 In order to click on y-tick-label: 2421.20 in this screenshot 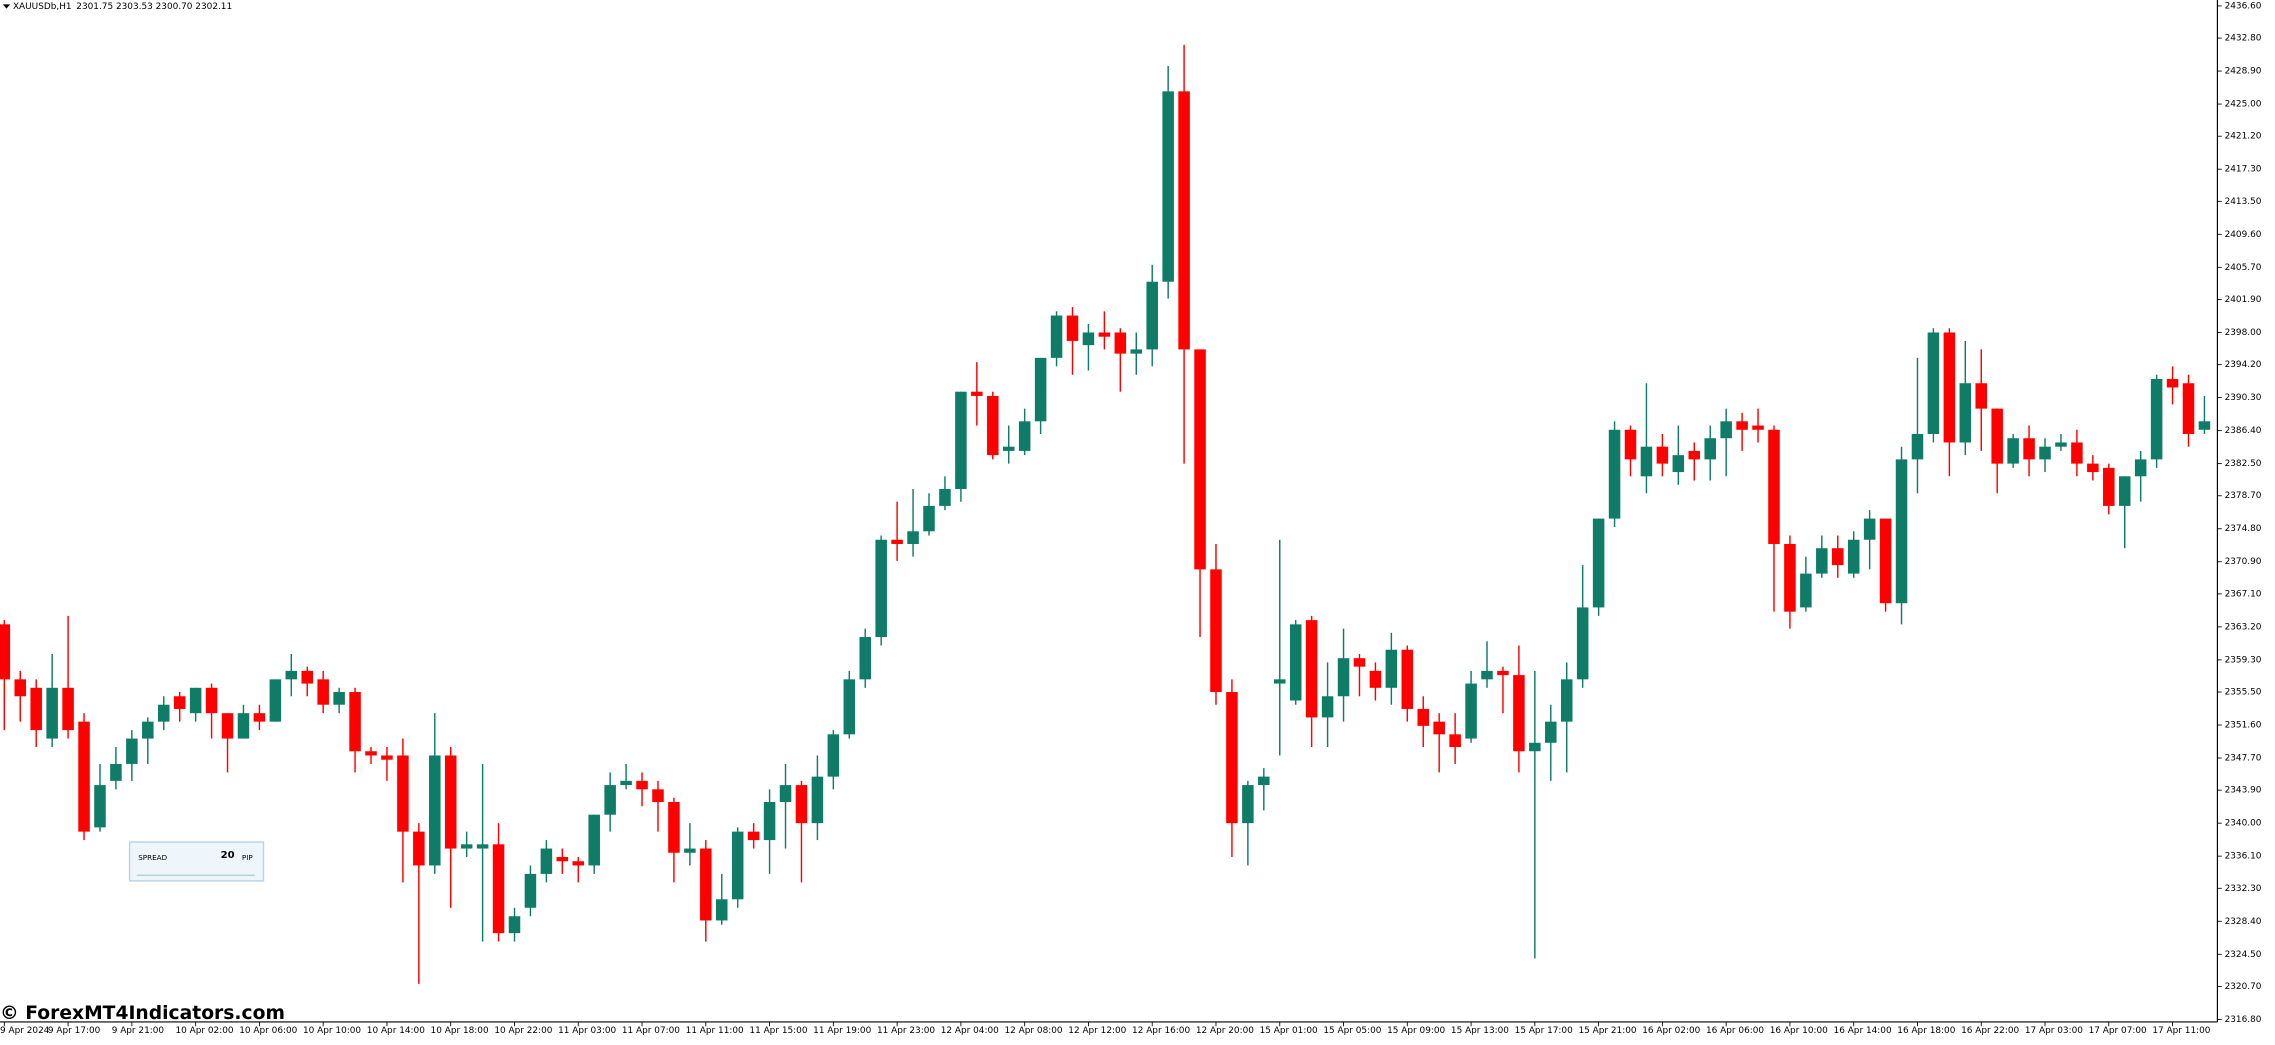, I will do `click(2243, 137)`.